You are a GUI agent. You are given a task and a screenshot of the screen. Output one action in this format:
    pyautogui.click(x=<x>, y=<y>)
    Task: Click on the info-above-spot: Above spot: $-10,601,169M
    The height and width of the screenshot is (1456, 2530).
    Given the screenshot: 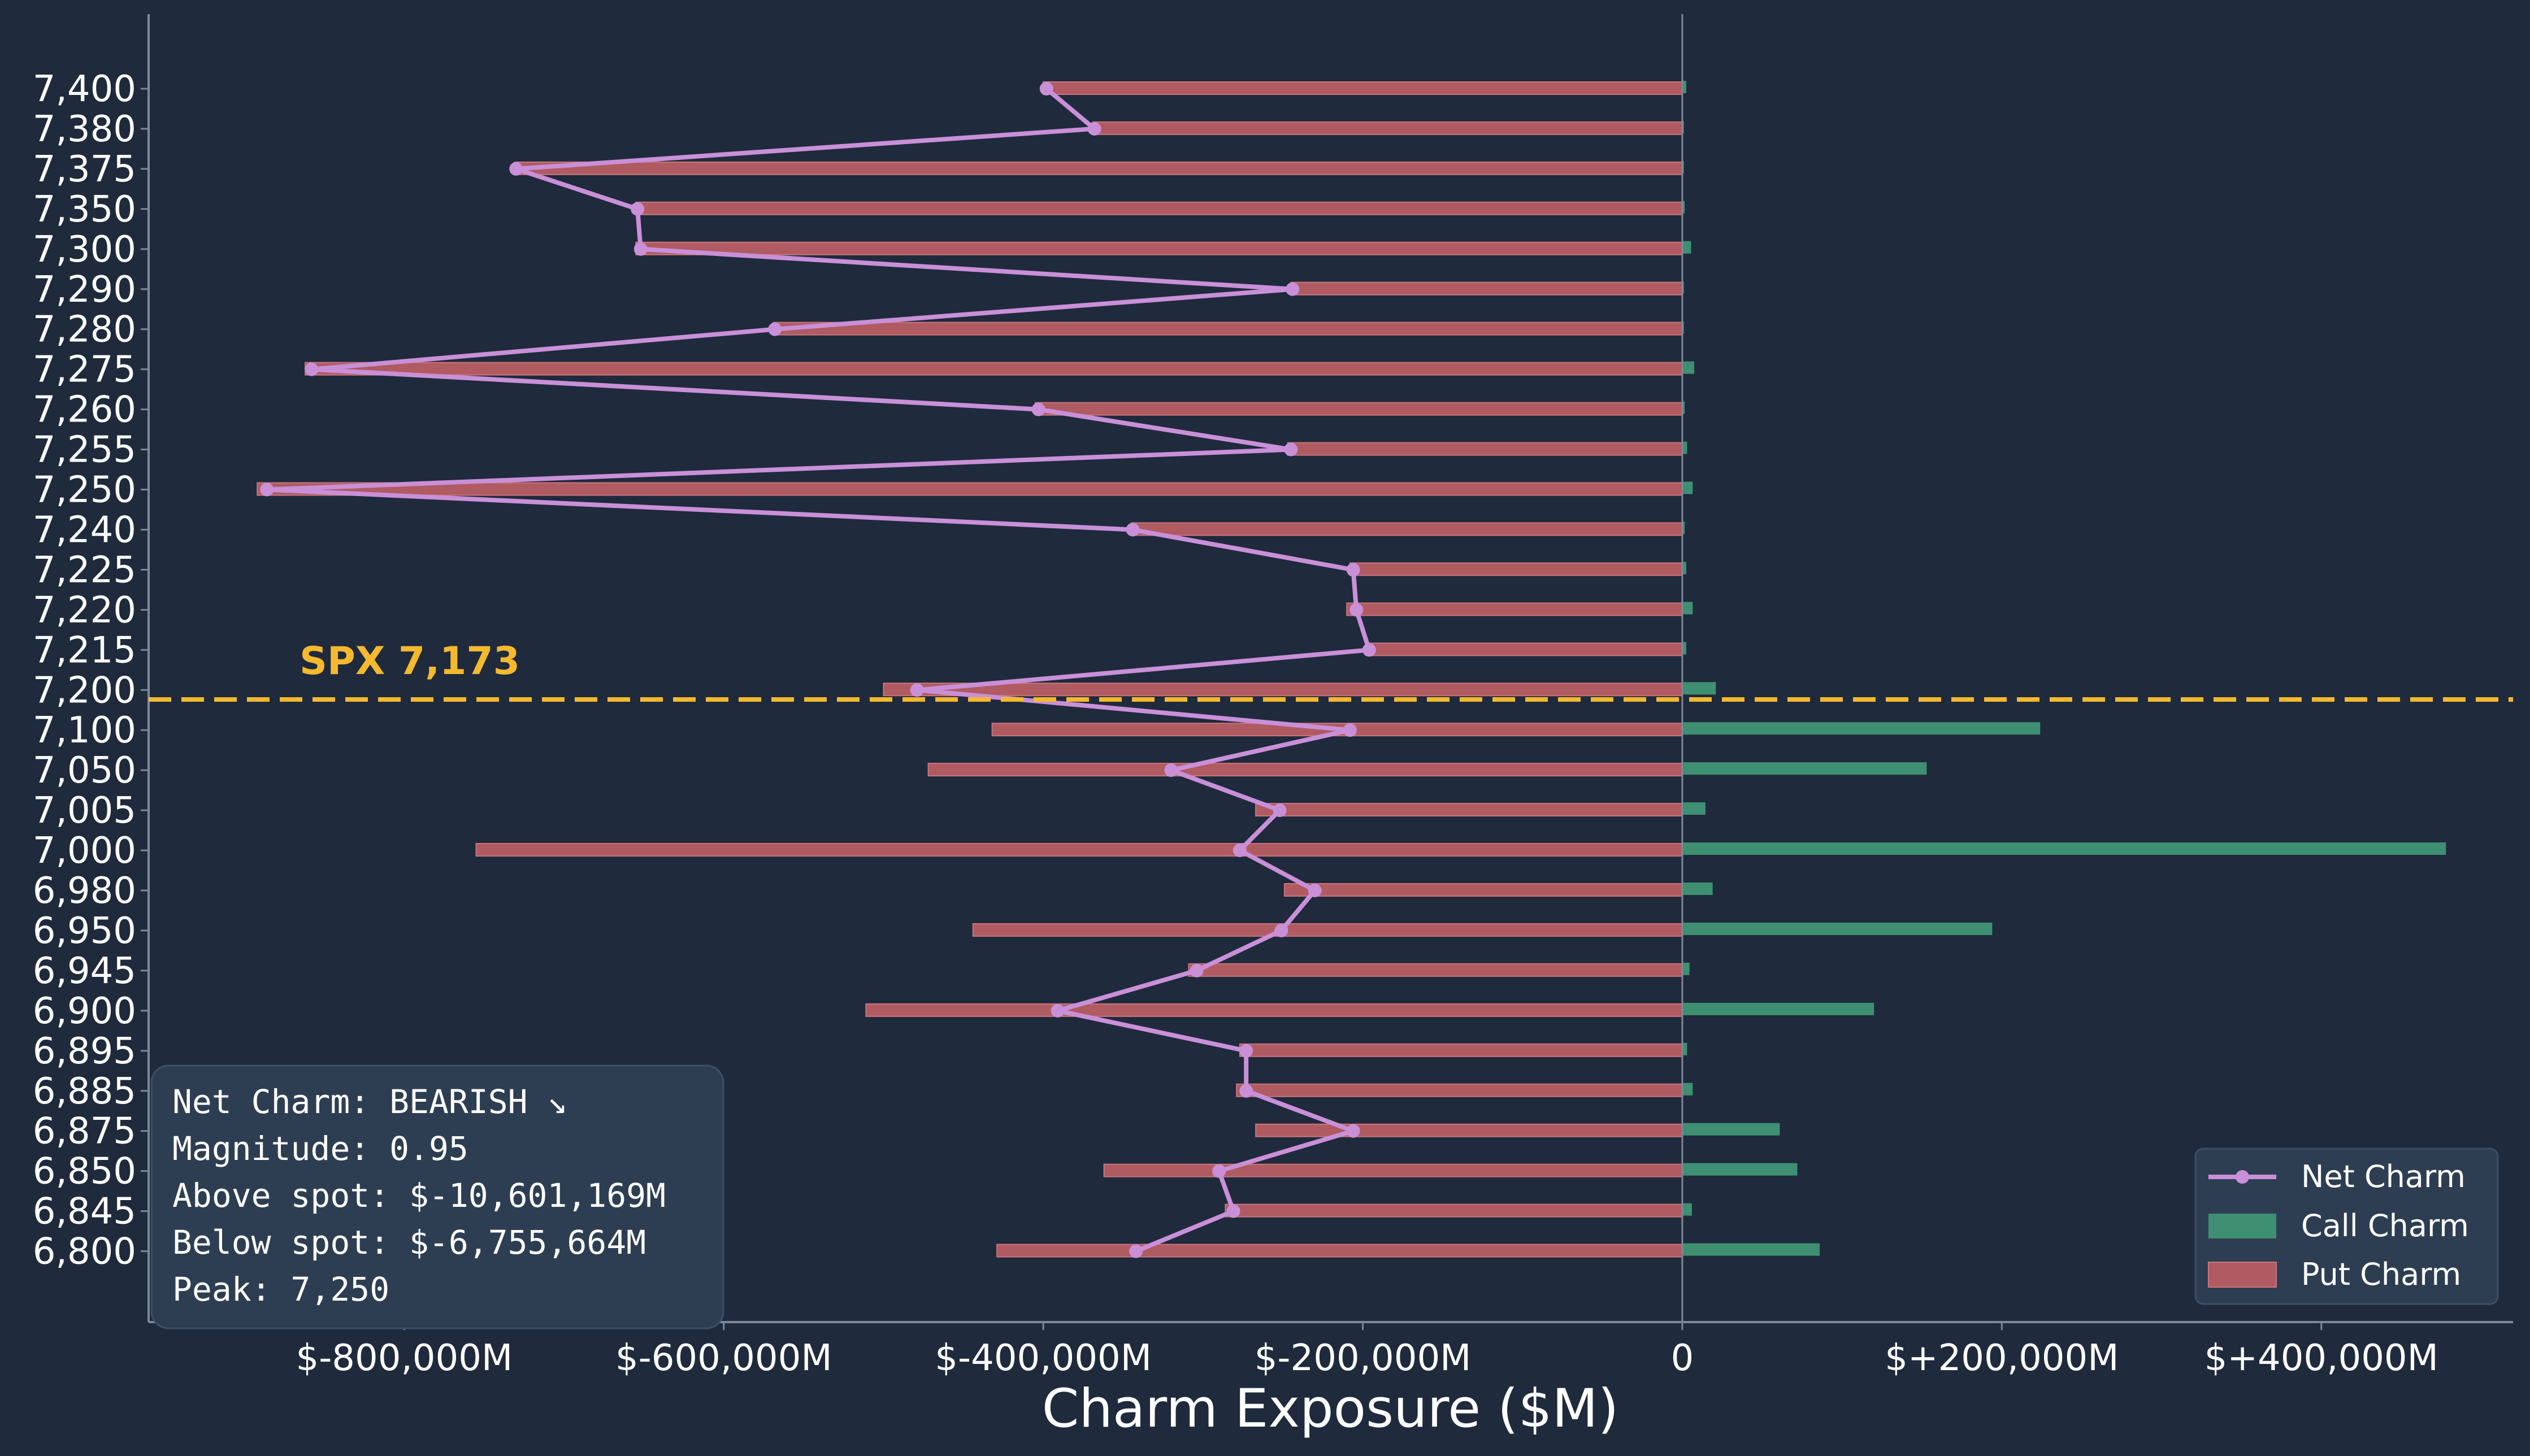 What is the action you would take?
    pyautogui.click(x=419, y=1195)
    